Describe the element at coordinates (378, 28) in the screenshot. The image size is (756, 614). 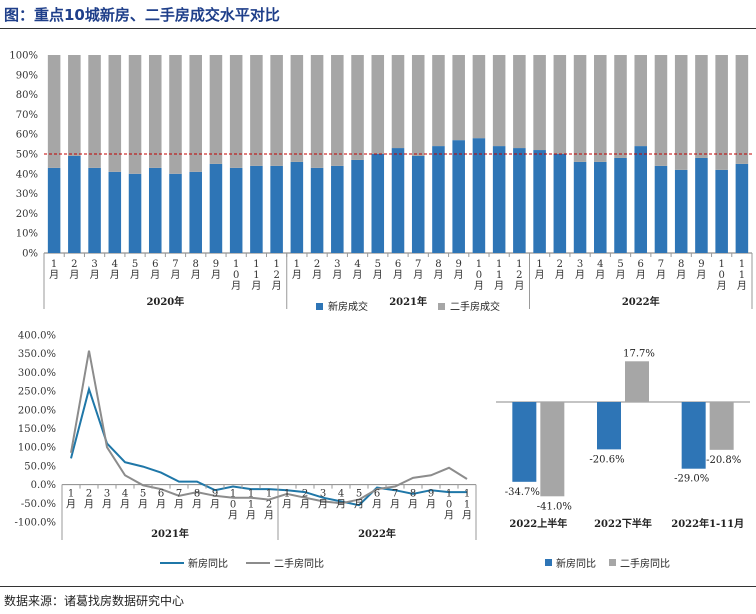
I see `title-divider` at that location.